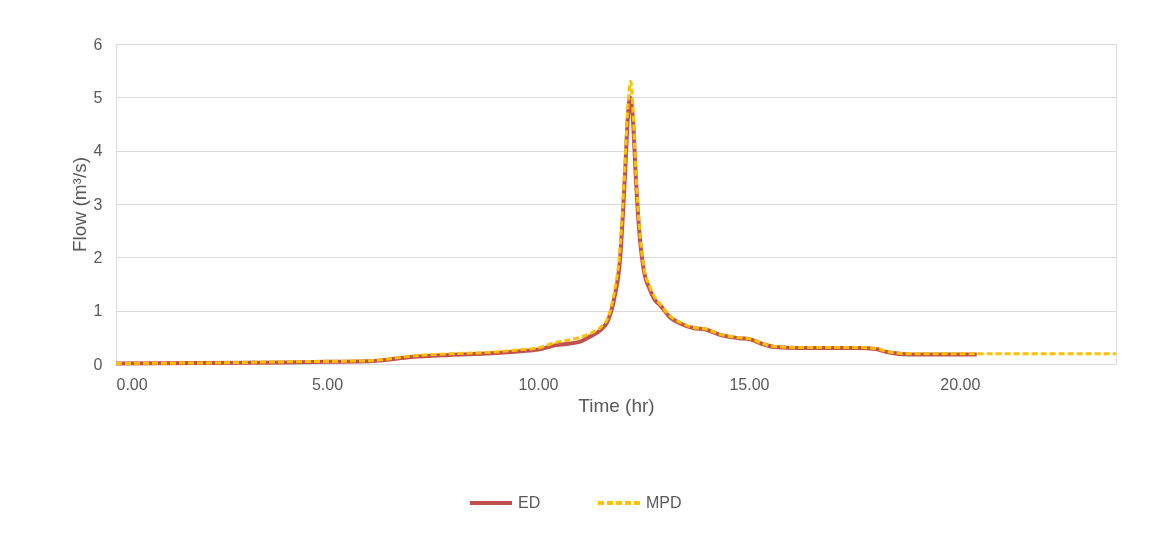  What do you see at coordinates (327, 384) in the screenshot?
I see `x-tick-label: 5.00` at bounding box center [327, 384].